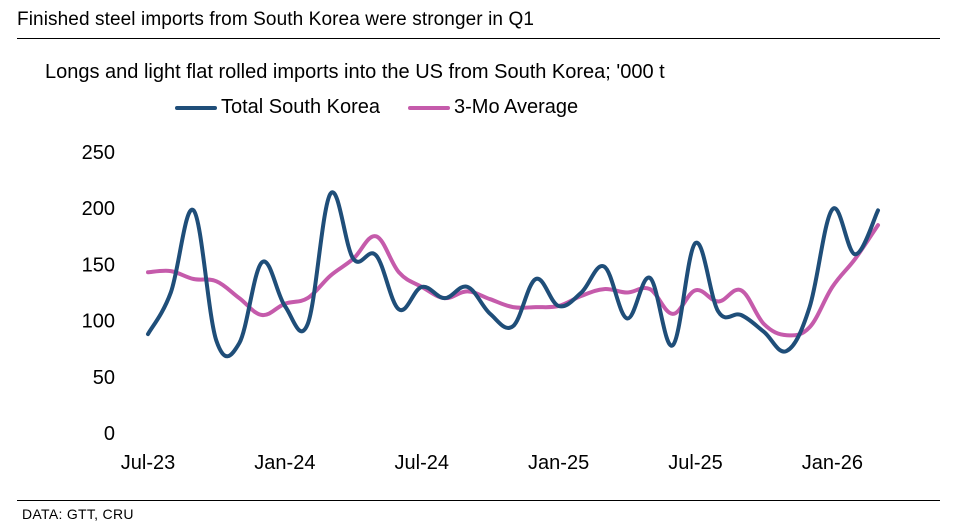 Image resolution: width=953 pixels, height=531 pixels. I want to click on y-axis: 0 50 100 150 200 250, so click(98, 293).